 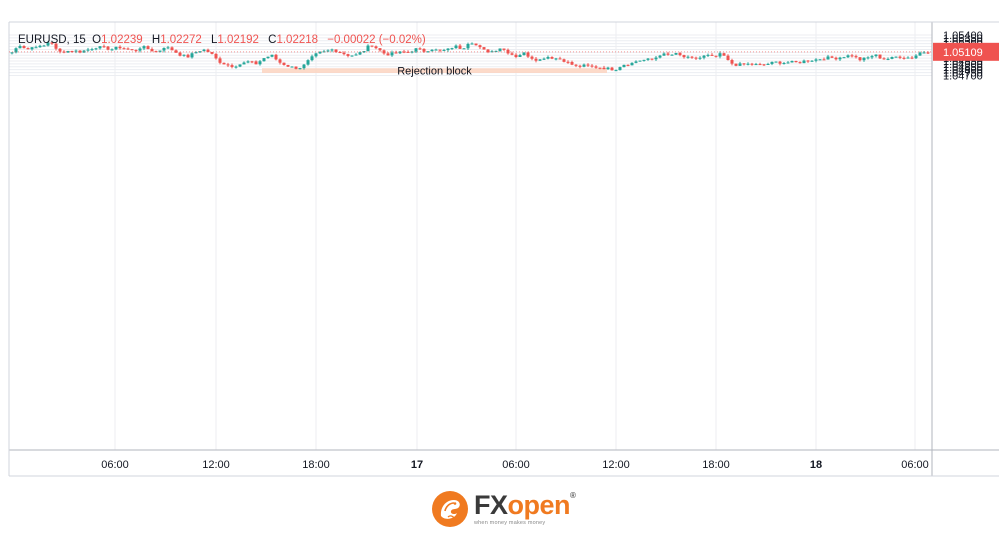 What do you see at coordinates (52, 40) in the screenshot?
I see `symbol-label: EURUSD, 15` at bounding box center [52, 40].